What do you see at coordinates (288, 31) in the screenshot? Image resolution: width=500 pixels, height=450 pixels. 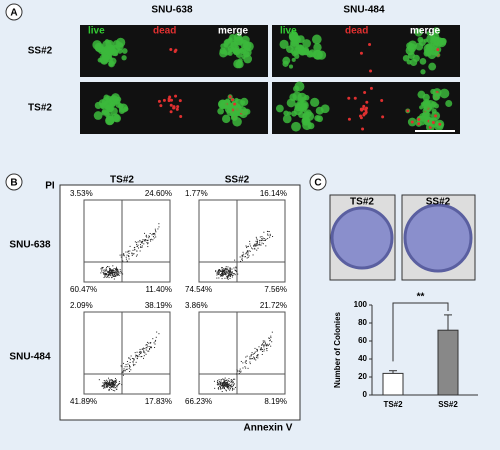 I see `channel-label: live` at bounding box center [288, 31].